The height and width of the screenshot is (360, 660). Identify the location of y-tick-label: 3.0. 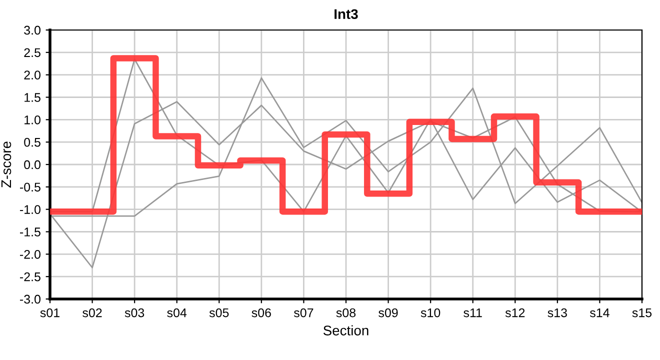
(32, 30).